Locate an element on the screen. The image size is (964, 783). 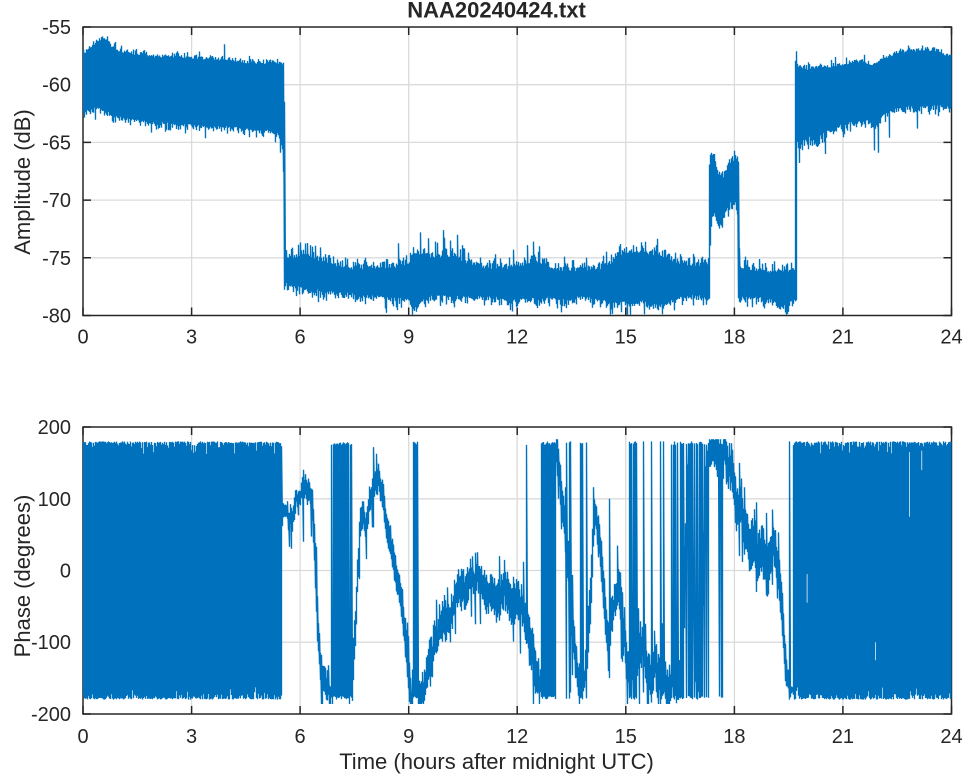
svg-text: -200 is located at coordinates (51, 715).